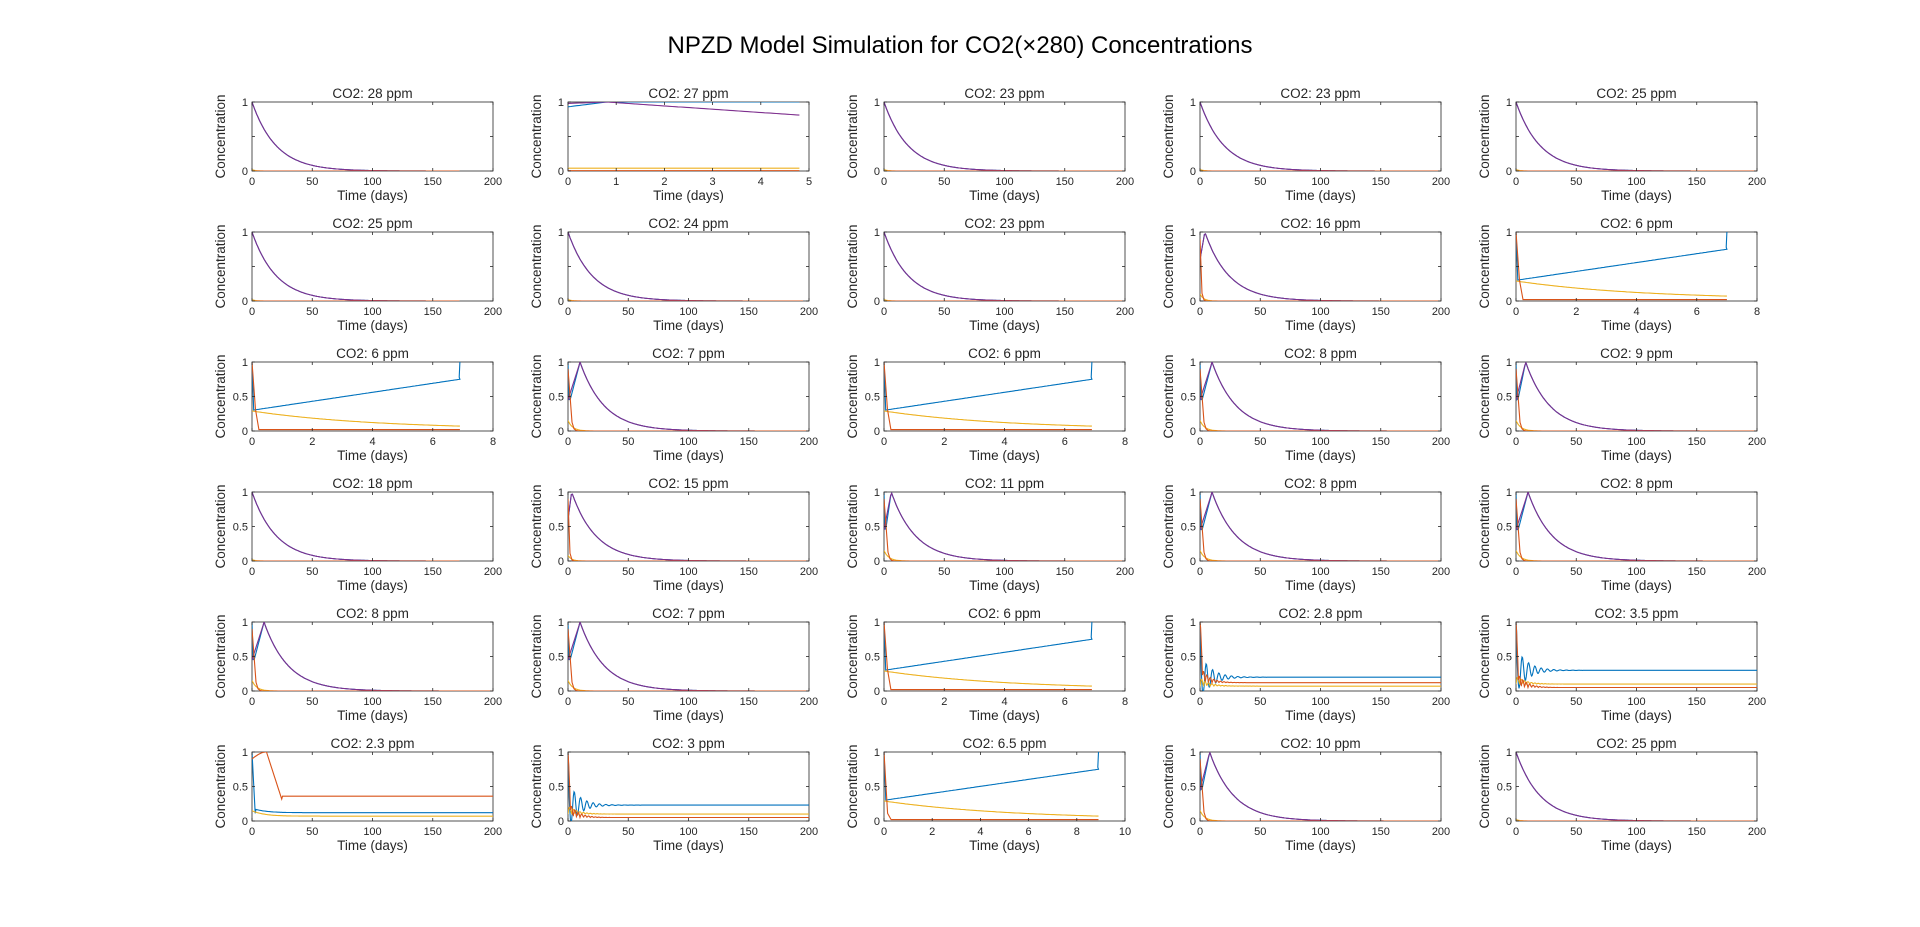 Image resolution: width=1920 pixels, height=927 pixels. What do you see at coordinates (240, 658) in the screenshot?
I see `y-tick-label: 0.5` at bounding box center [240, 658].